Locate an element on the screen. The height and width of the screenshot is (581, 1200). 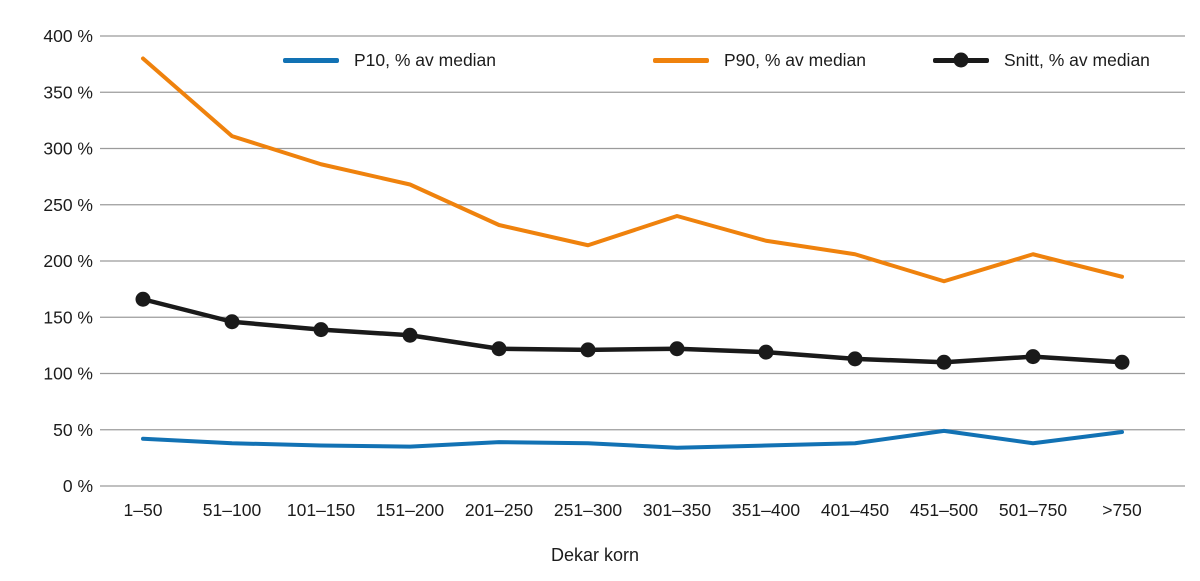
y-axis-tick-label: 200 % is located at coordinates (68, 261).